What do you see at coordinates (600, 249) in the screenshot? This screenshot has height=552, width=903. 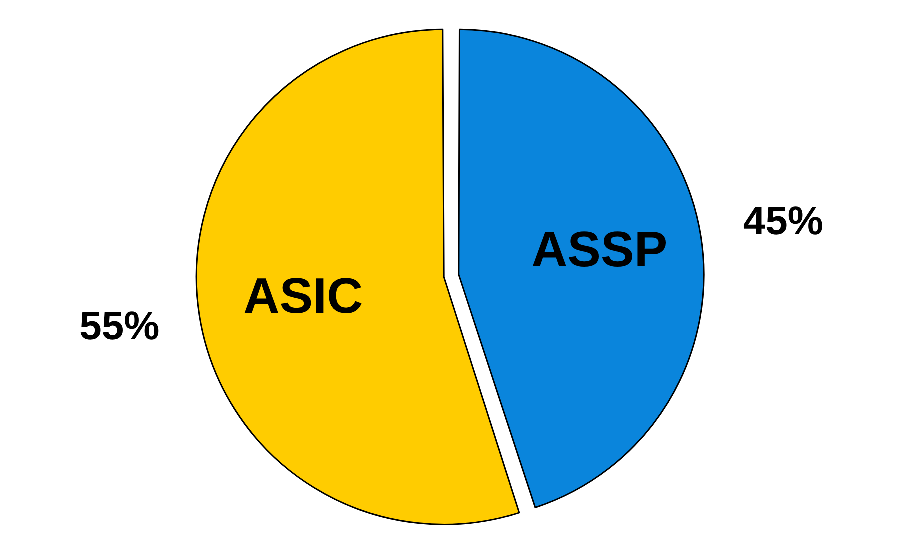 I see `slice-label: ASSP` at bounding box center [600, 249].